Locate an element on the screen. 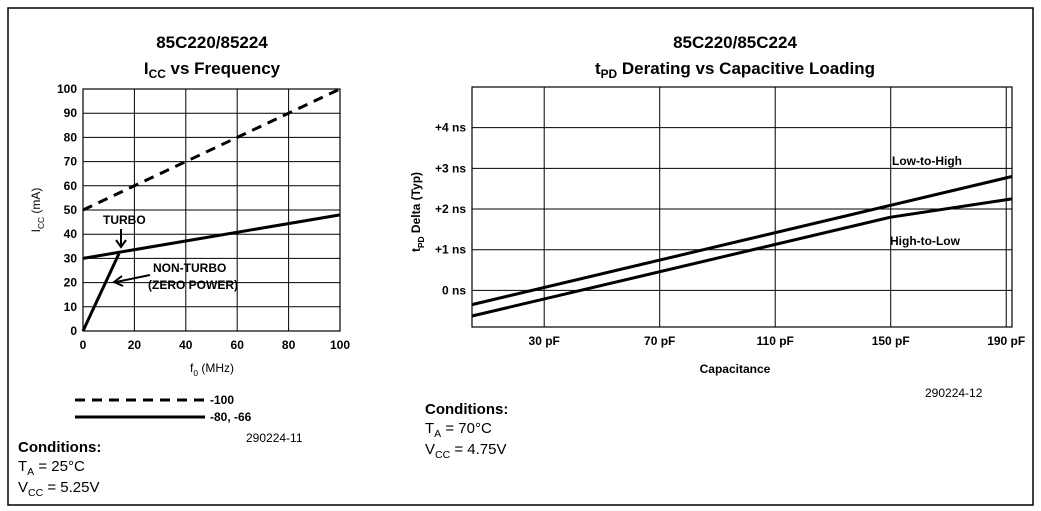  x-tick-label: 100 is located at coordinates (340, 345).